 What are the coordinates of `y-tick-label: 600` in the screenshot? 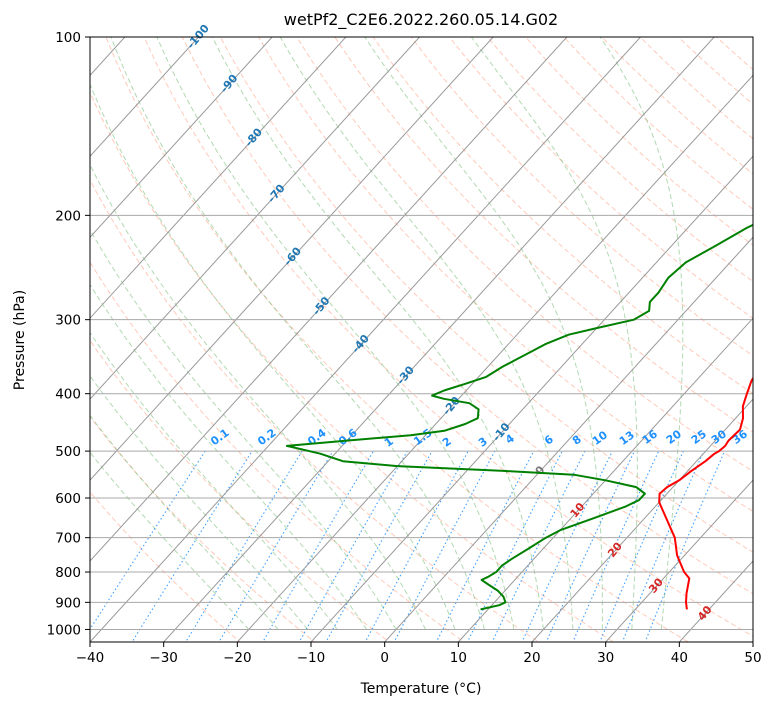 It's located at (68, 499).